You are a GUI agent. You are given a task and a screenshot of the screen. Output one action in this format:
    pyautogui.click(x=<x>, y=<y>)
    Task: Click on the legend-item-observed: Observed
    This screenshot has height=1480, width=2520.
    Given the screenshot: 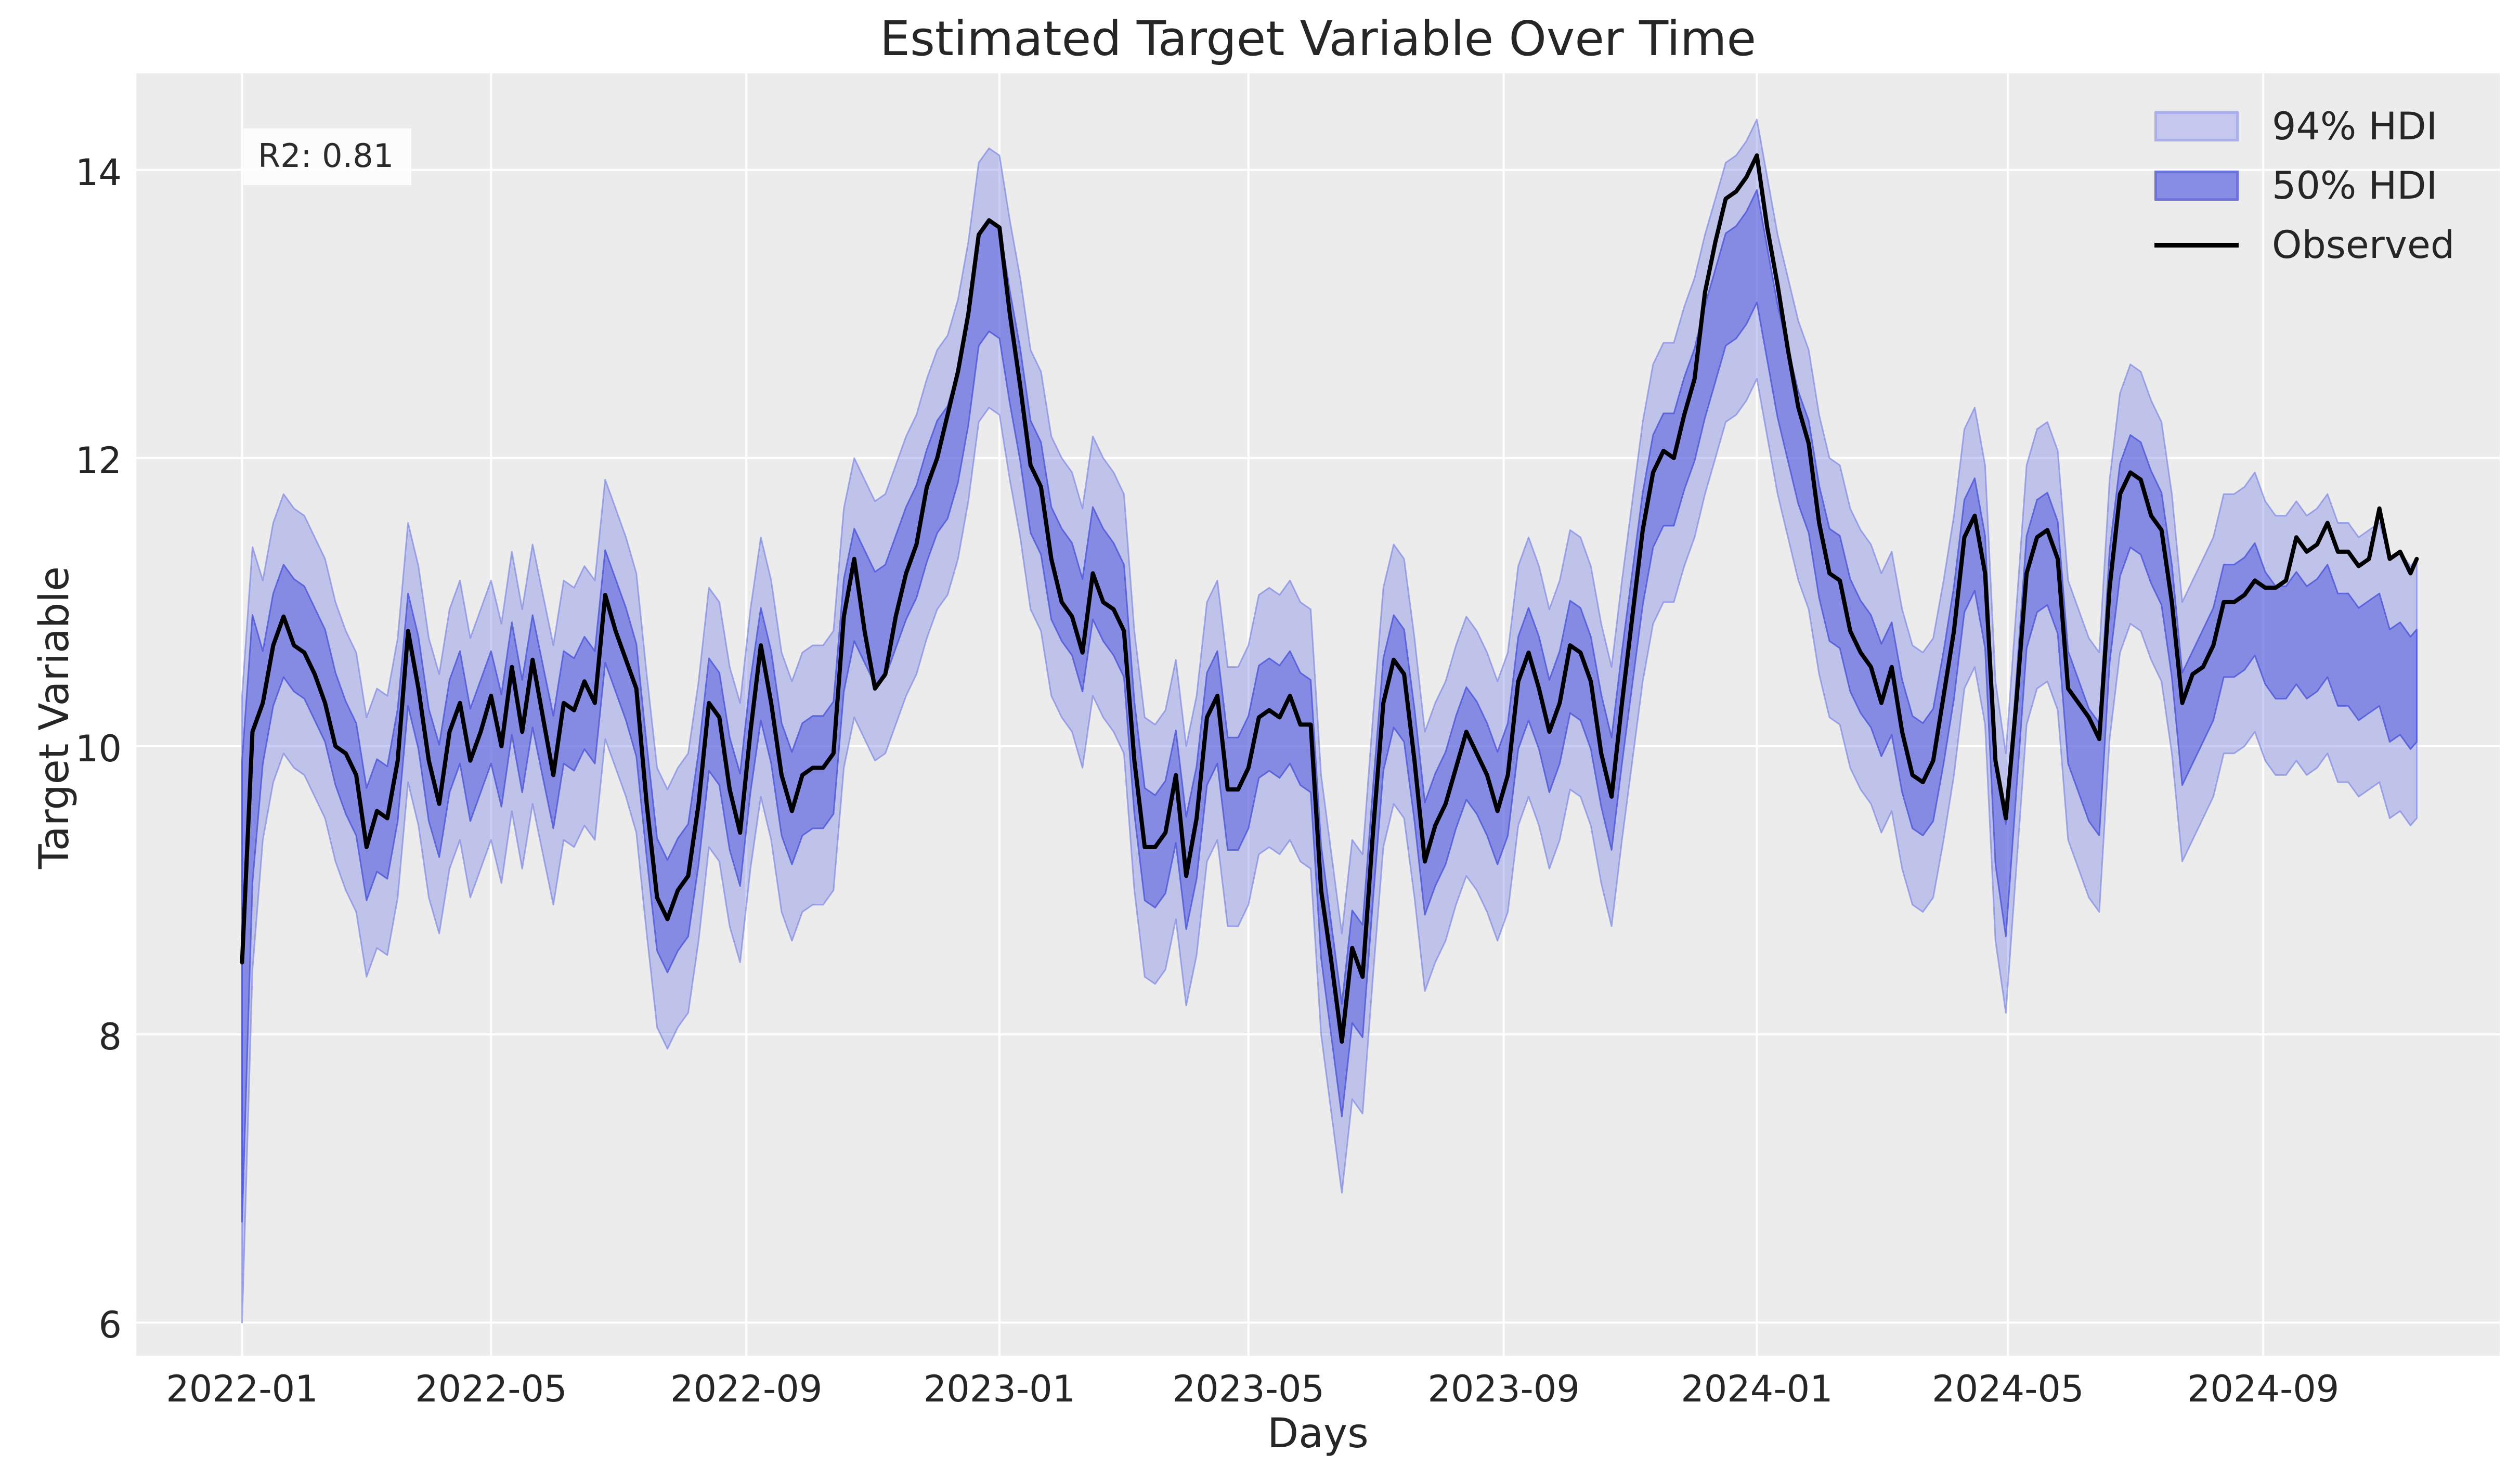 What is the action you would take?
    pyautogui.click(x=2304, y=245)
    